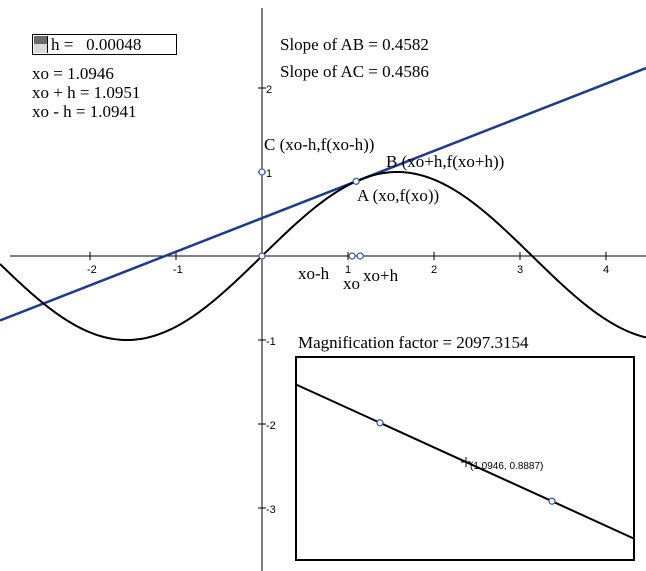 The image size is (646, 571). What do you see at coordinates (262, 172) in the screenshot?
I see `y-one-marker` at bounding box center [262, 172].